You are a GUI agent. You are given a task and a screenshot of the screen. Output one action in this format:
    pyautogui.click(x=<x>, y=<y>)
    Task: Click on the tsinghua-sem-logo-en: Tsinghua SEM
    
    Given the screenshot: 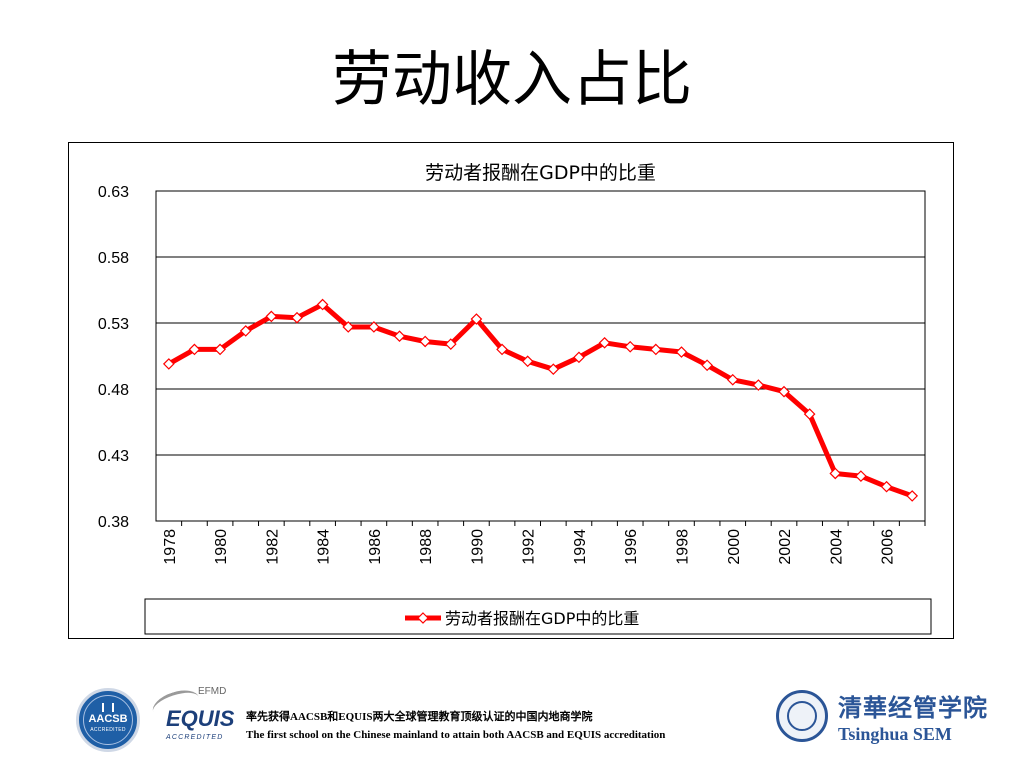 What is the action you would take?
    pyautogui.click(x=895, y=734)
    